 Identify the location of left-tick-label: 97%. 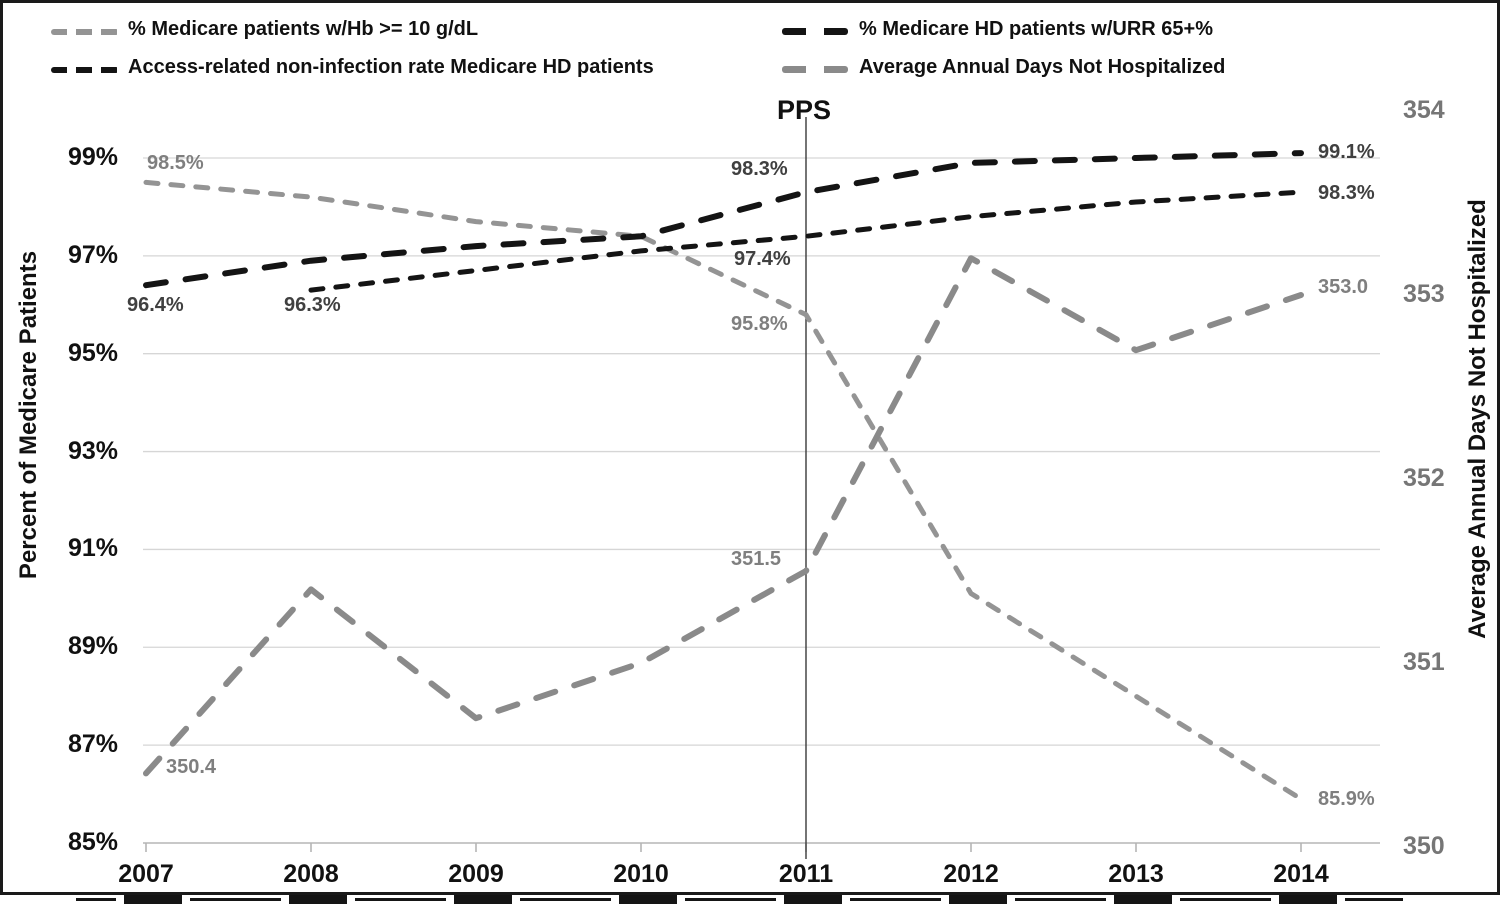
(92, 254).